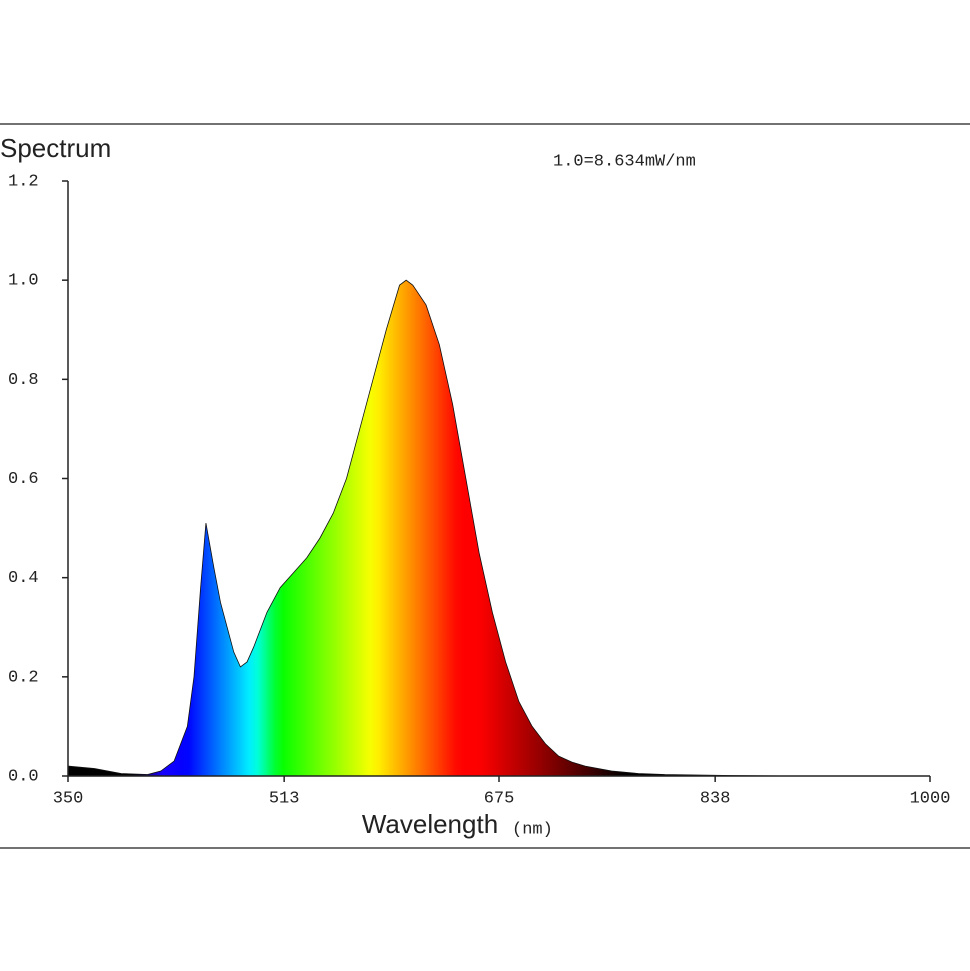 This screenshot has width=970, height=971. What do you see at coordinates (55, 148) in the screenshot?
I see `chart-title: Spectrum` at bounding box center [55, 148].